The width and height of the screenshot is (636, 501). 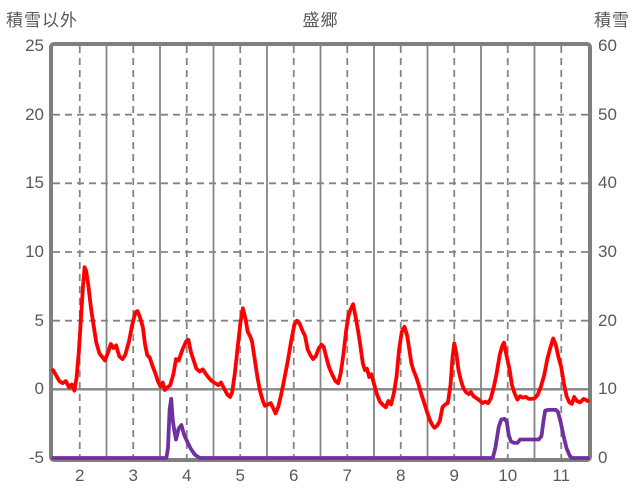 What do you see at coordinates (607, 114) in the screenshot?
I see `right-axis-tick: 50` at bounding box center [607, 114].